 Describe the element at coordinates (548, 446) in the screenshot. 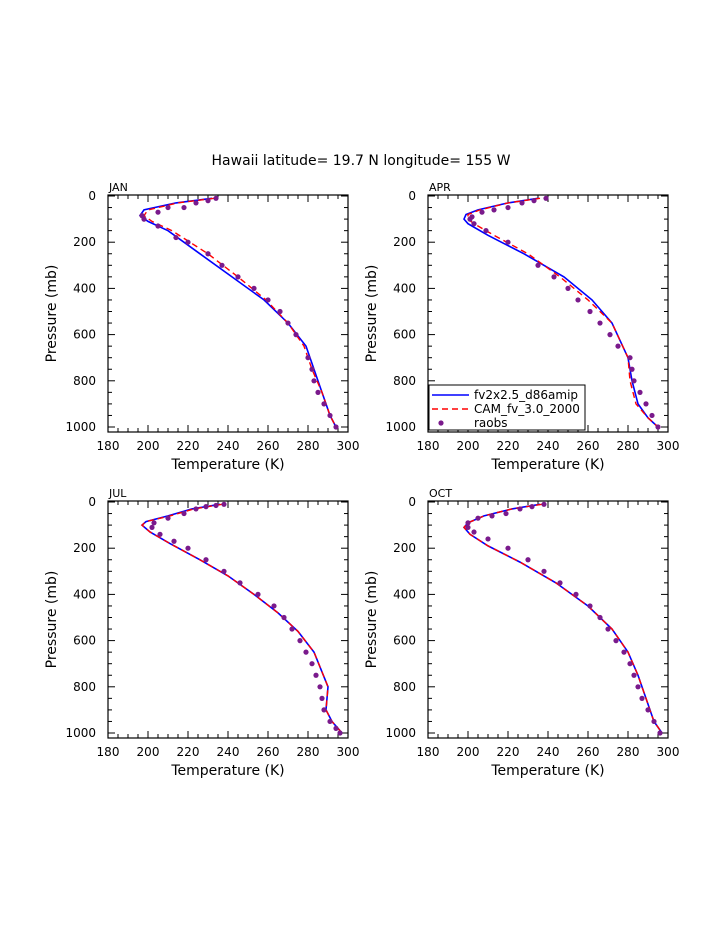

I see `x-tick-label: 240` at that location.